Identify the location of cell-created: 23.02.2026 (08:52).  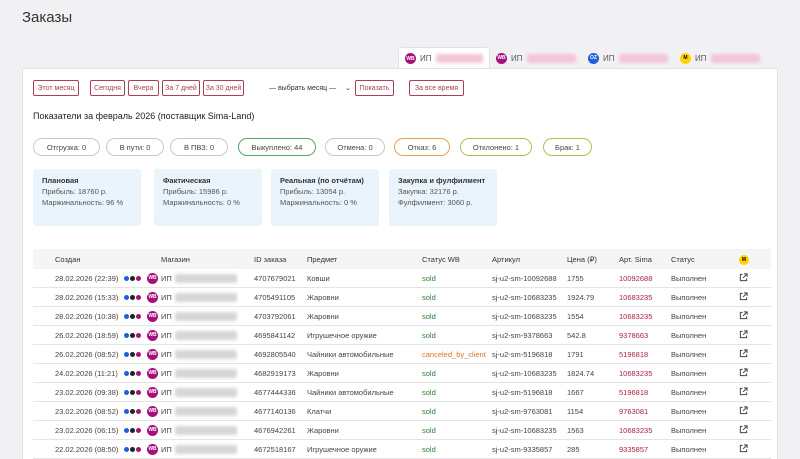
(87, 411).